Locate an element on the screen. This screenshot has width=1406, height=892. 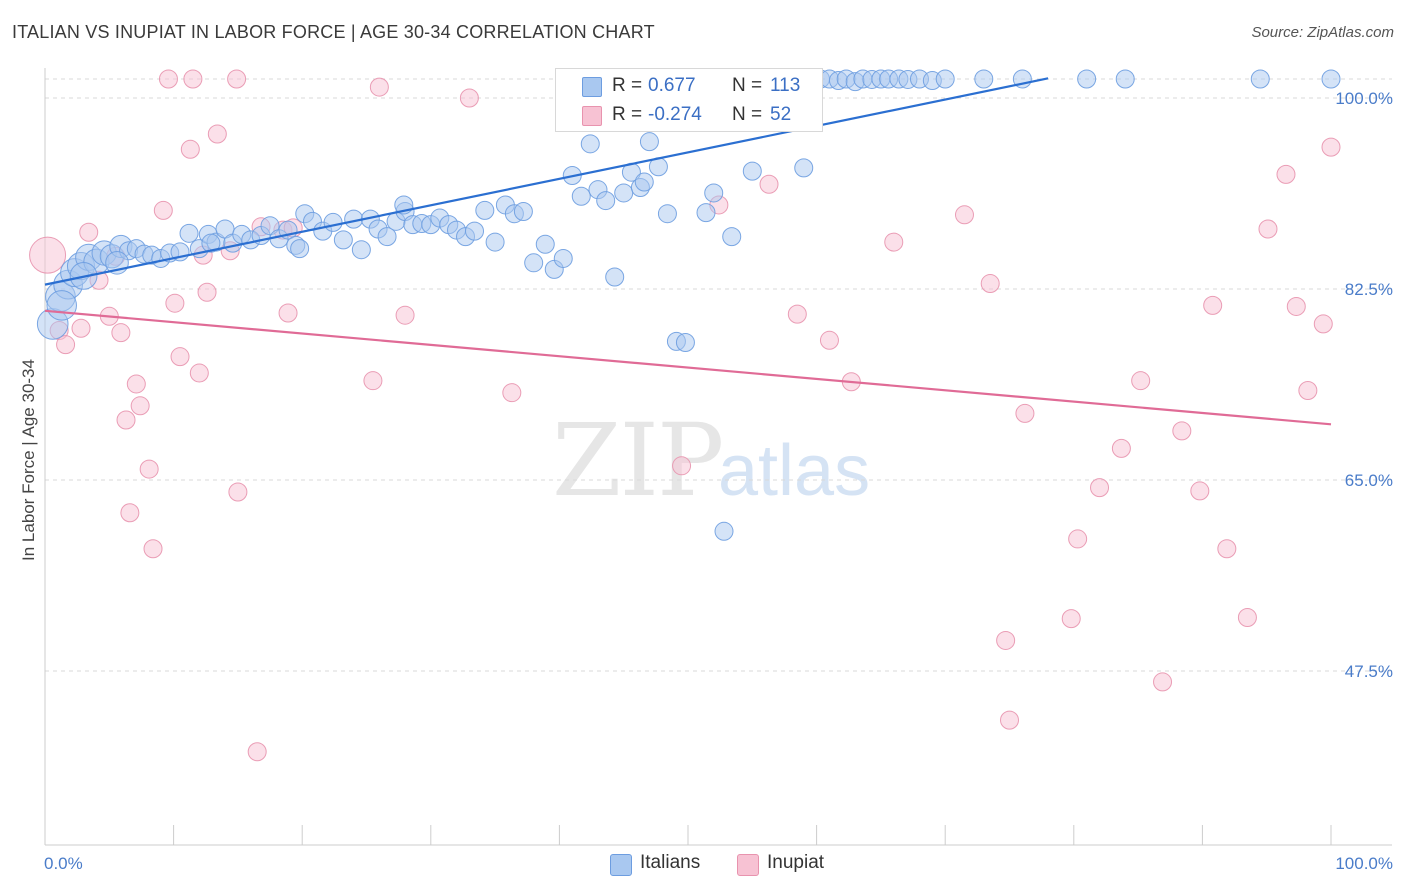
stats-row-italians: R = 0.677 N = 113 is located at coordinates (689, 86).